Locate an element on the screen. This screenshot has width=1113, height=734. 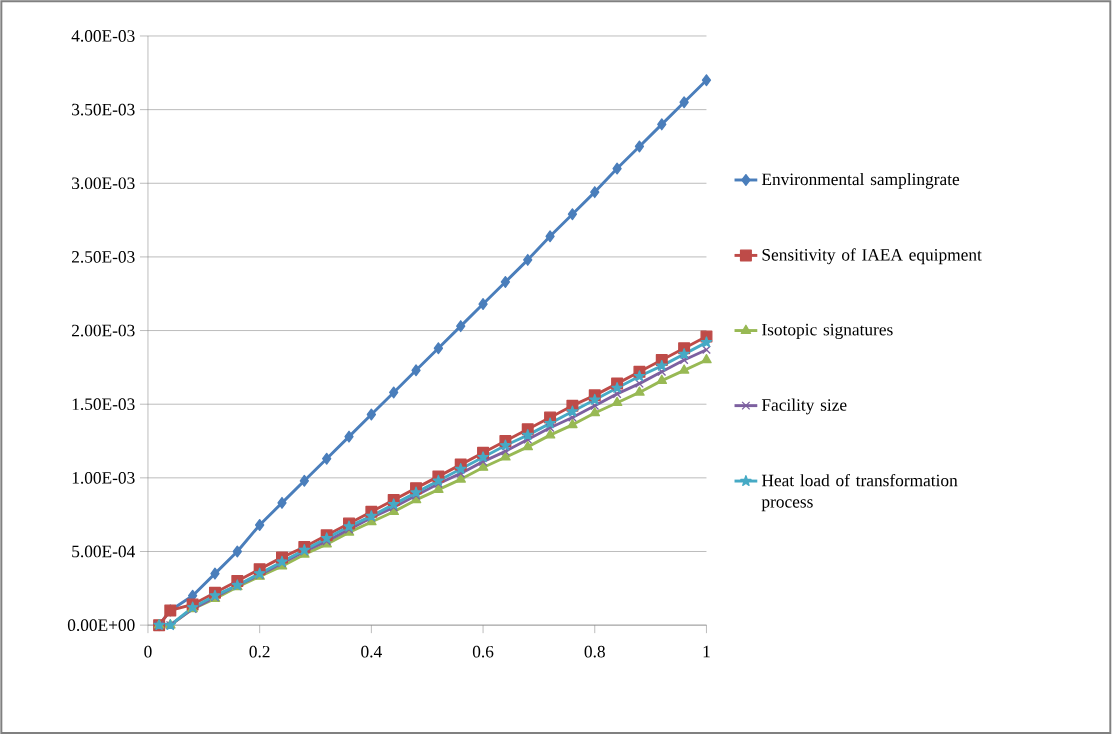
legend-label: Isotopic signatures is located at coordinates (827, 331).